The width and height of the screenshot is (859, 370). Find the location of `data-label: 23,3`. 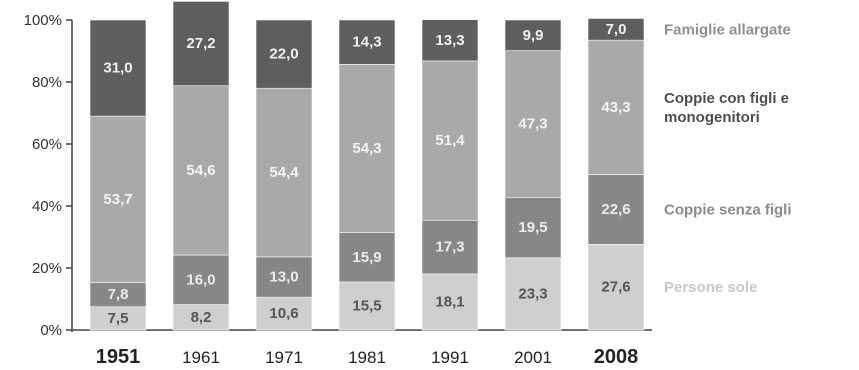

data-label: 23,3 is located at coordinates (532, 293).